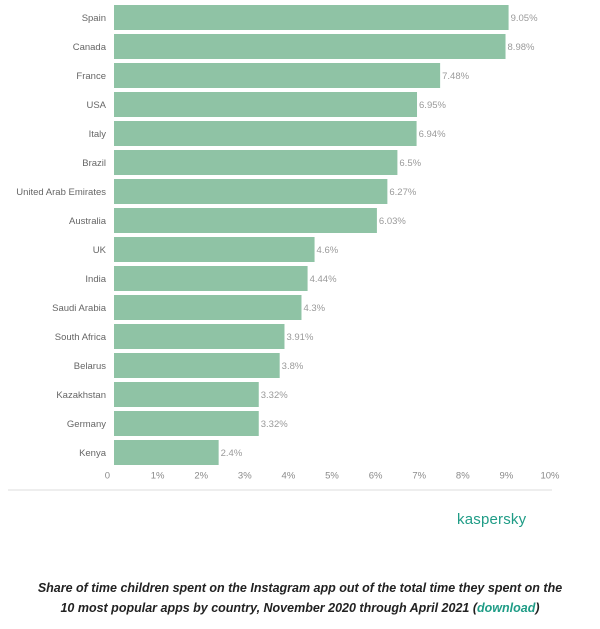  I want to click on bar-france, so click(277, 75).